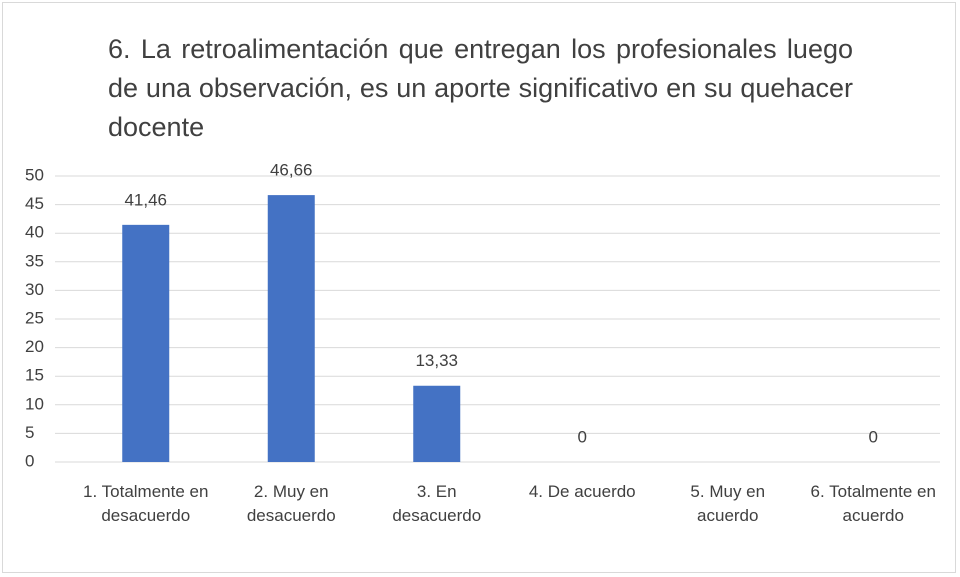 This screenshot has height=577, width=960. I want to click on y-tick-label: 0, so click(29, 460).